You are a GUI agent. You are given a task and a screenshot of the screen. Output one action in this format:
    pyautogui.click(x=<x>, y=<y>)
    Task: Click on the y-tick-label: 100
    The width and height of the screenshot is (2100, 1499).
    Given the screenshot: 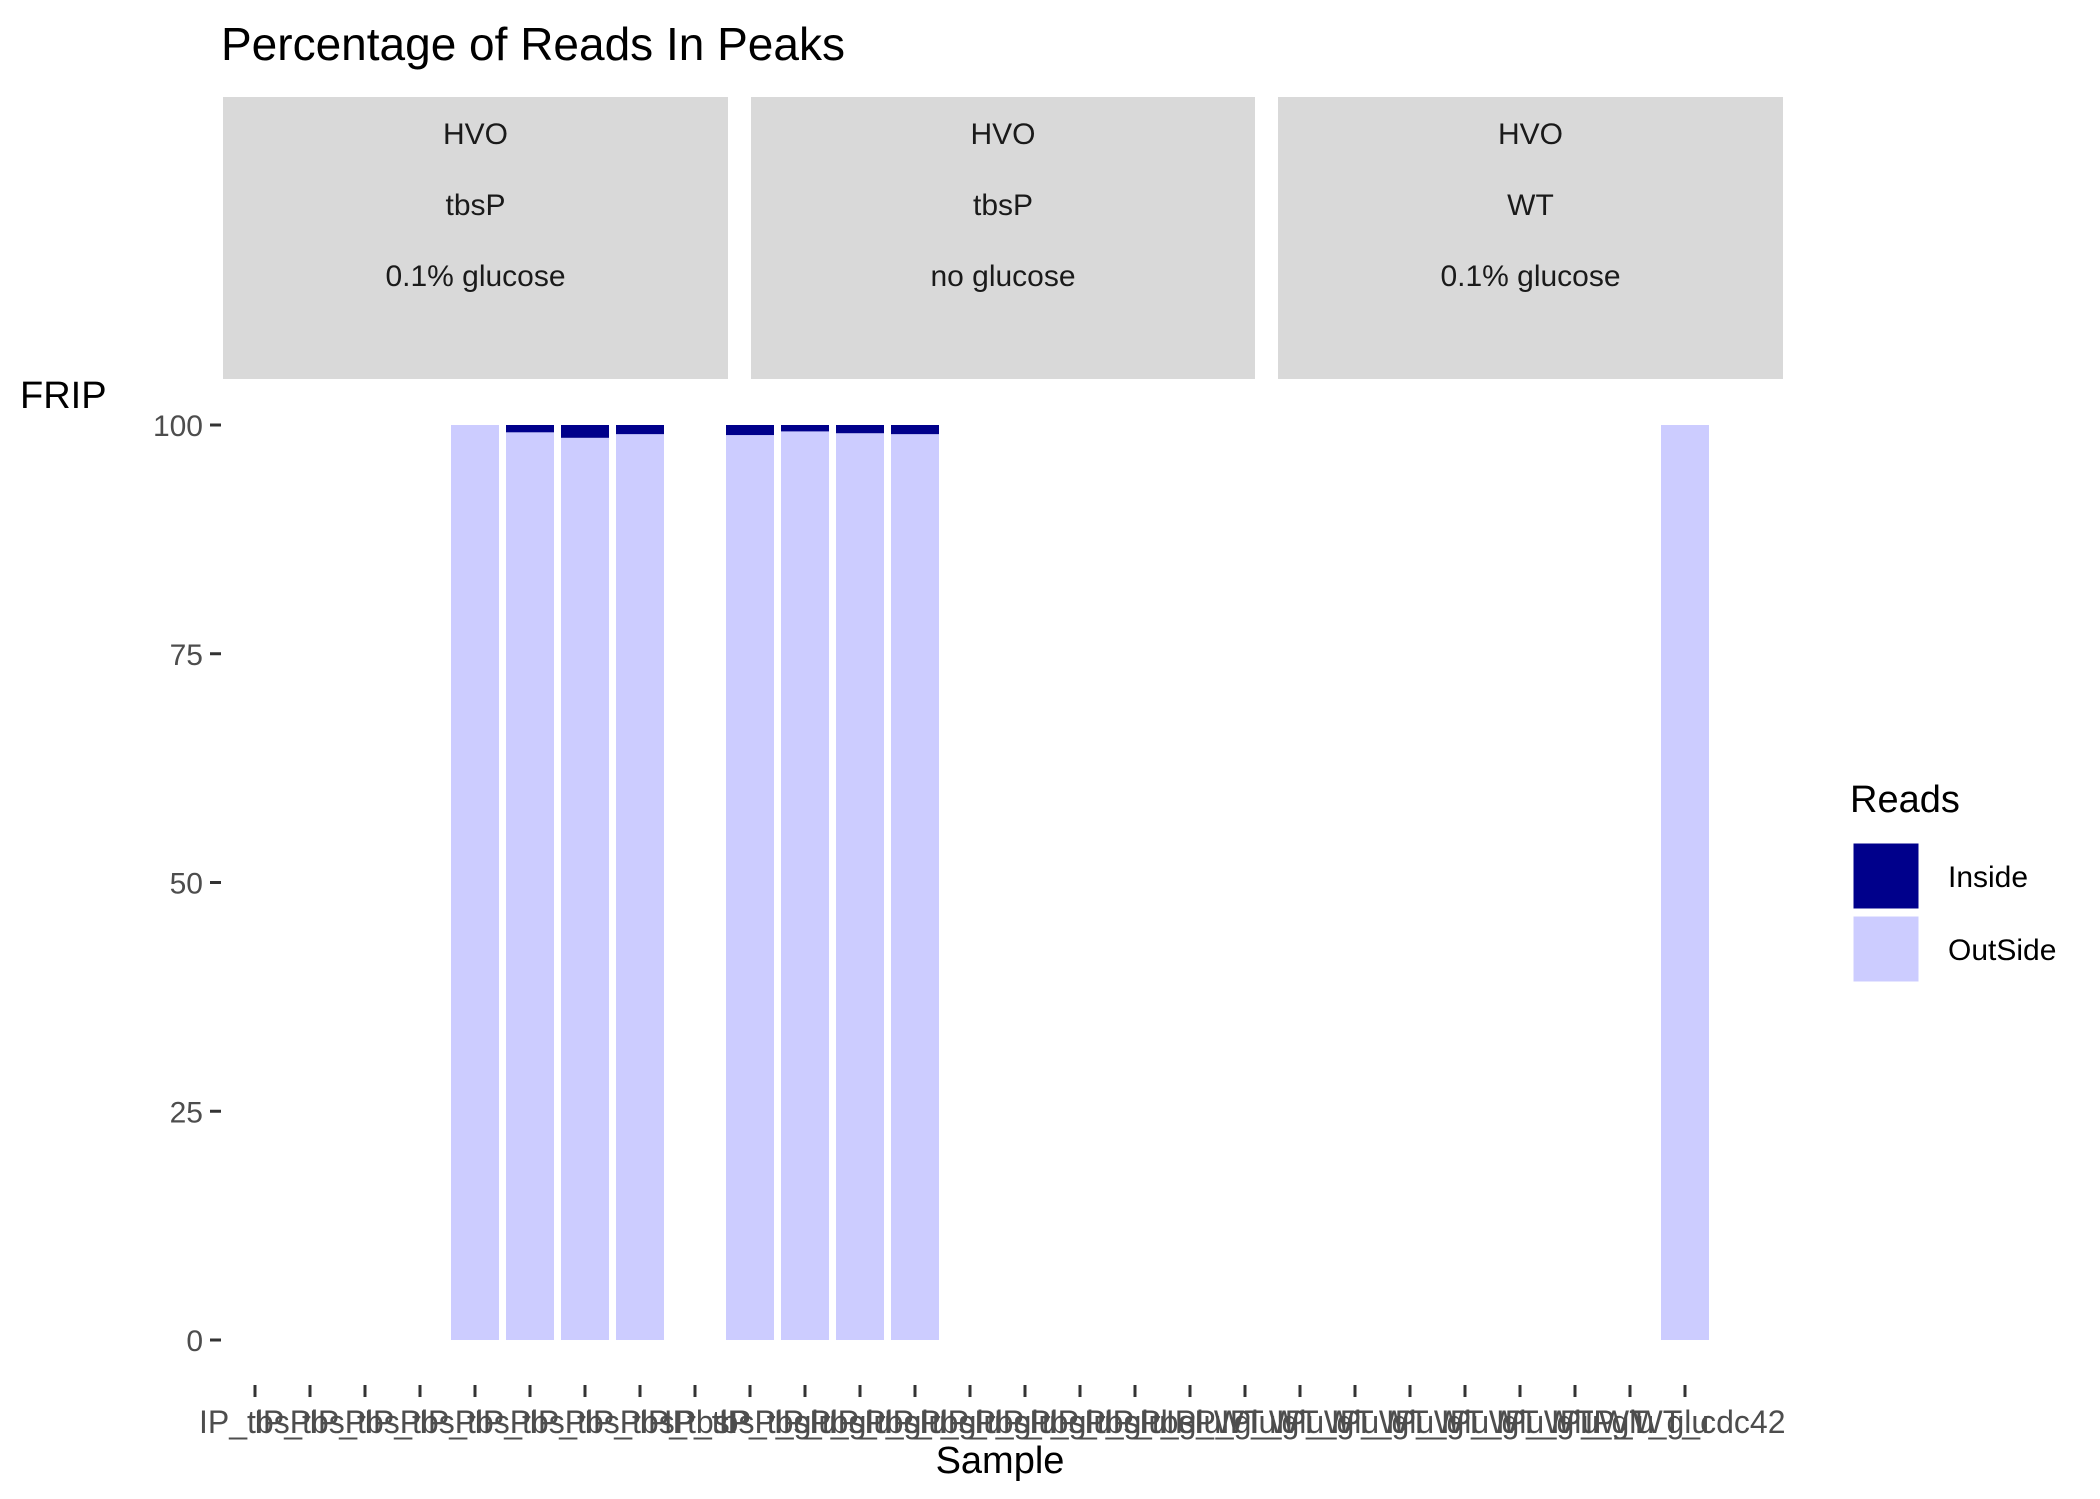 What is the action you would take?
    pyautogui.click(x=178, y=426)
    